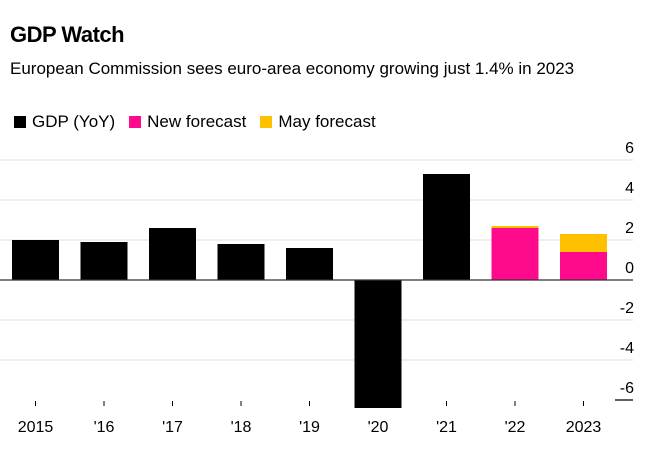  What do you see at coordinates (378, 427) in the screenshot?
I see `x-tick-label: '20` at bounding box center [378, 427].